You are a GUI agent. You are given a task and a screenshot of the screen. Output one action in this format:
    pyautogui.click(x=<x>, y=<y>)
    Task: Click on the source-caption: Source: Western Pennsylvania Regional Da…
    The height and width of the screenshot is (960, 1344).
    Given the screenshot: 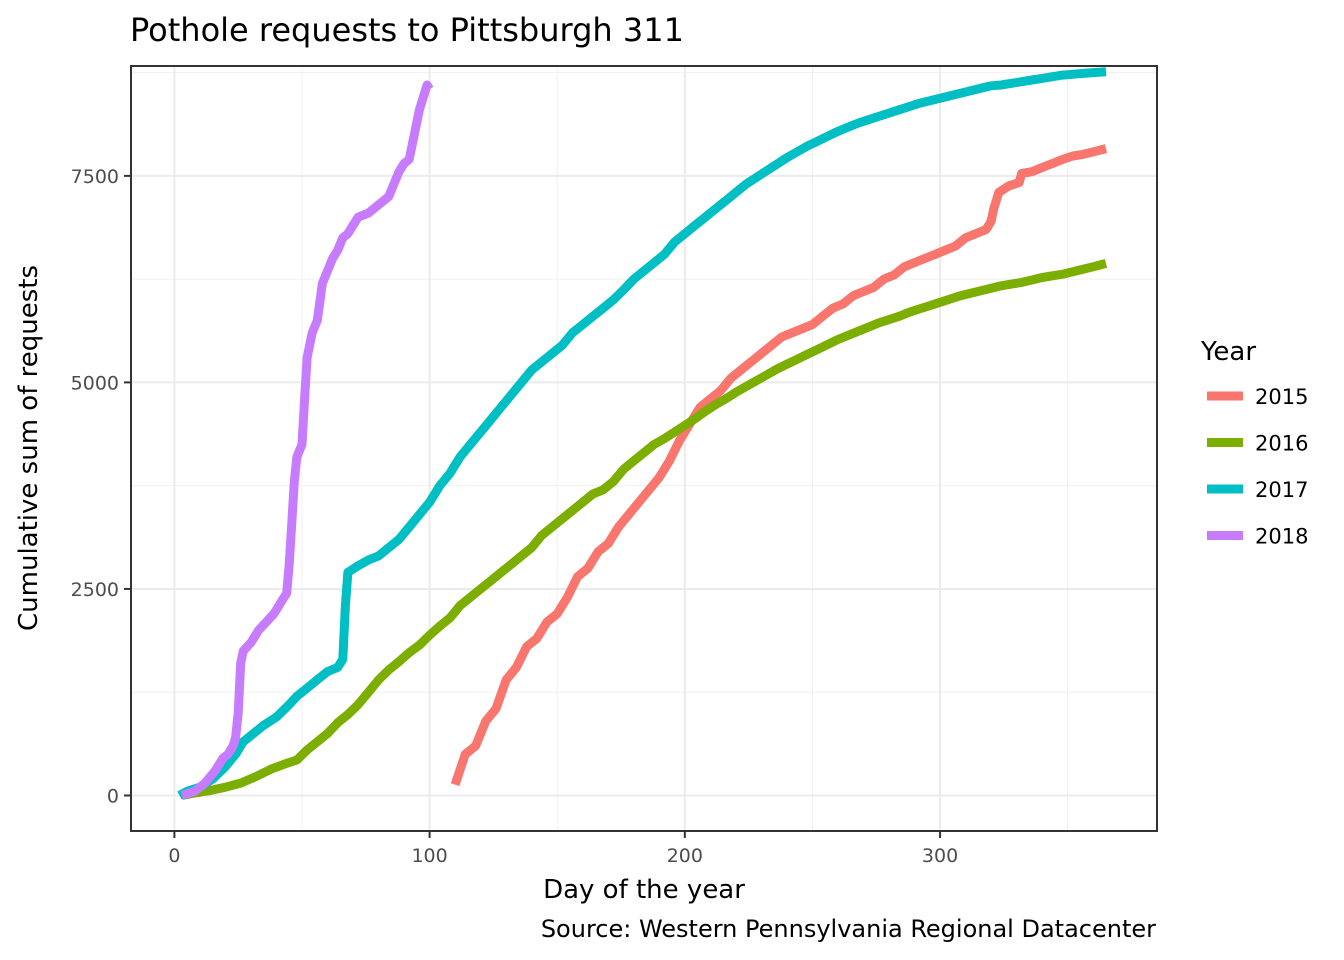 What is the action you would take?
    pyautogui.click(x=848, y=929)
    